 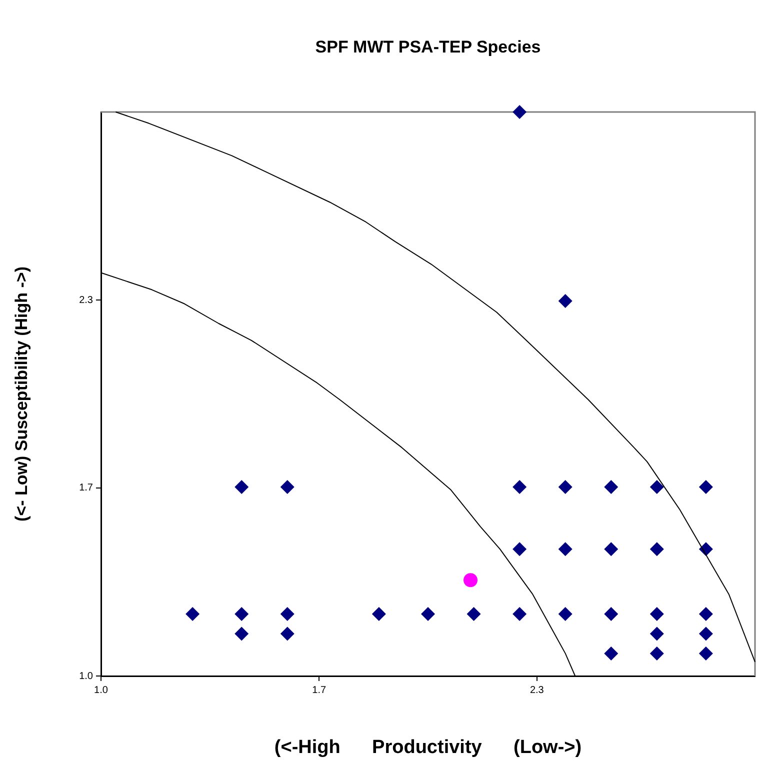 What do you see at coordinates (428, 47) in the screenshot?
I see `chart-title: SPF MWT PSA-TEP Species` at bounding box center [428, 47].